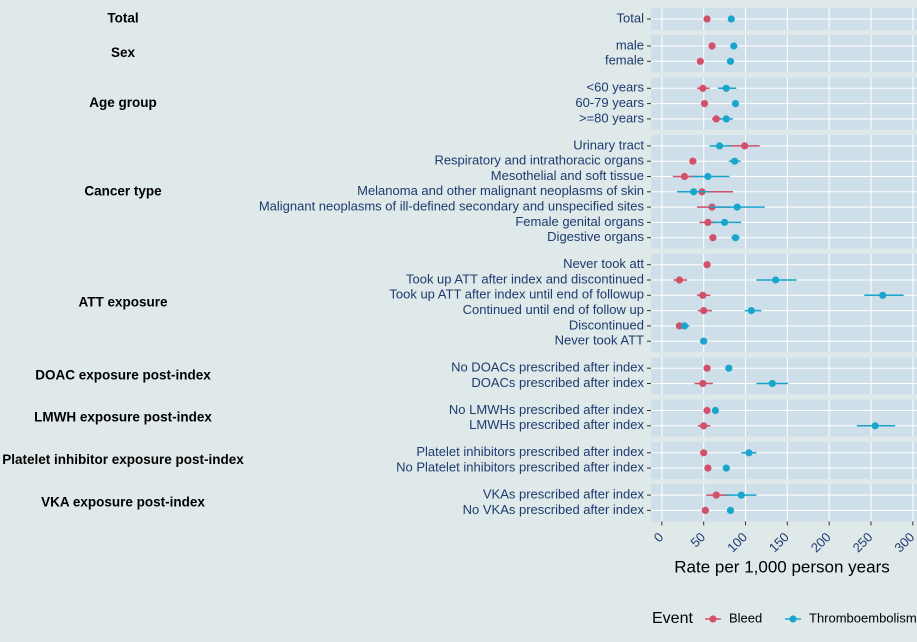  Describe the element at coordinates (631, 17) in the screenshot. I see `y-tick-label: Total` at that location.